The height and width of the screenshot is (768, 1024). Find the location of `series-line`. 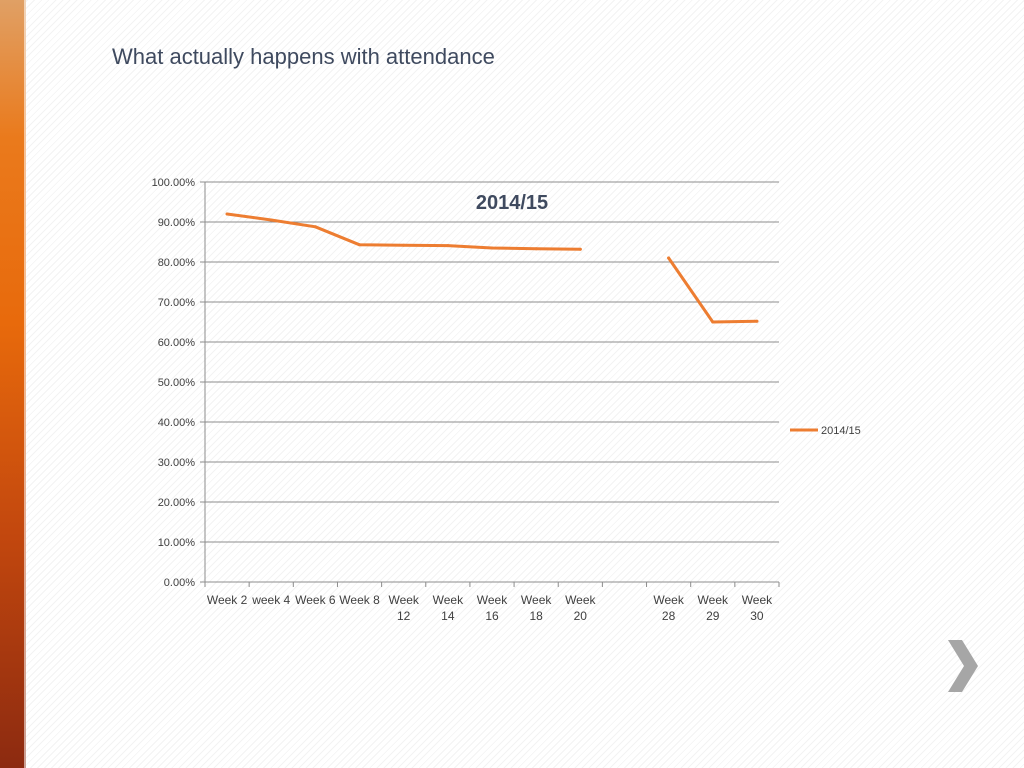

series-line is located at coordinates (713, 290).